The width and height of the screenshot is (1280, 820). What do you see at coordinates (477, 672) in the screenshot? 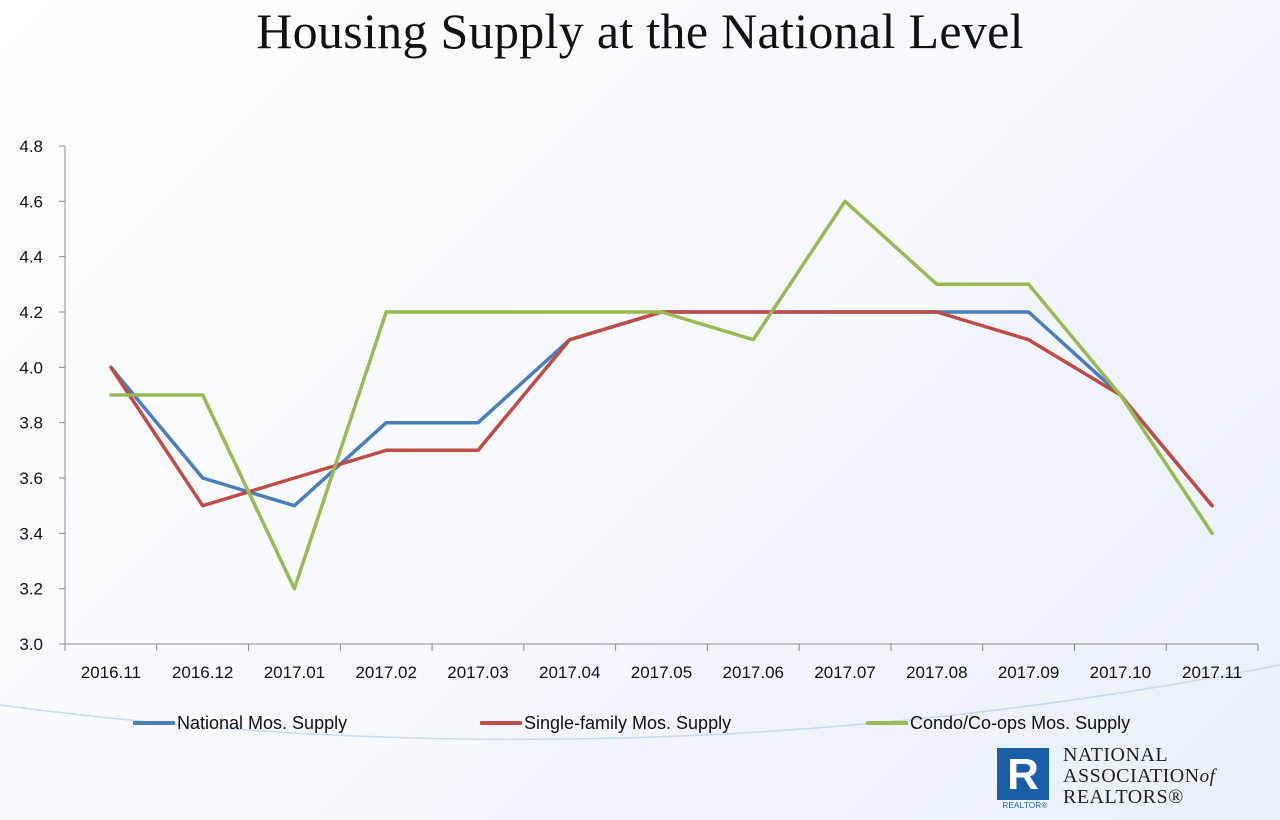
I see `x-tick-label: 2017.03` at bounding box center [477, 672].